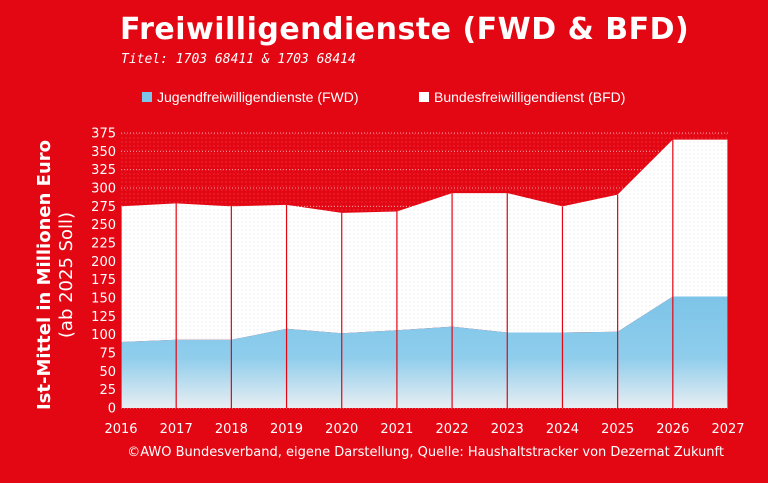 This screenshot has height=483, width=768. What do you see at coordinates (562, 429) in the screenshot?
I see `x-tick-label: 2024` at bounding box center [562, 429].